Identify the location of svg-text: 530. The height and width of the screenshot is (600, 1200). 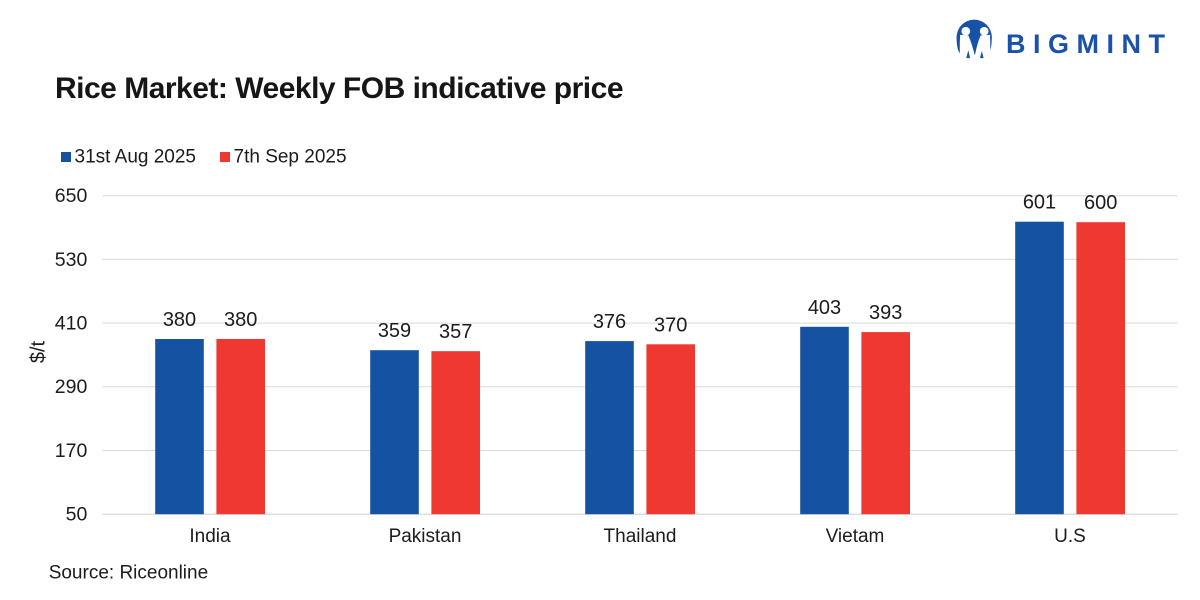
(71, 260).